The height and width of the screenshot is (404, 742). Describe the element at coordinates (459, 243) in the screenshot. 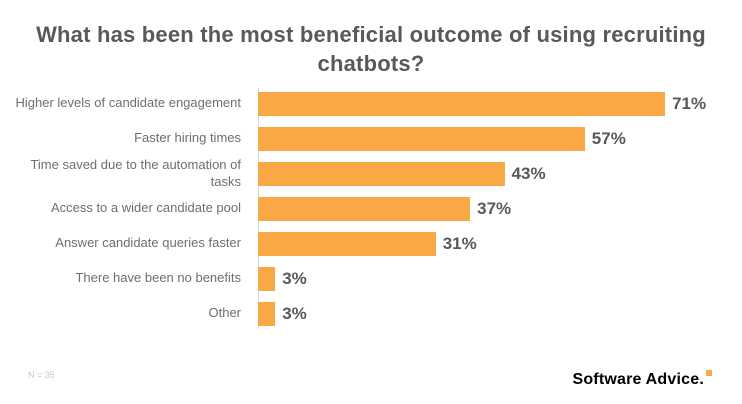

I see `value-label: 31%` at that location.